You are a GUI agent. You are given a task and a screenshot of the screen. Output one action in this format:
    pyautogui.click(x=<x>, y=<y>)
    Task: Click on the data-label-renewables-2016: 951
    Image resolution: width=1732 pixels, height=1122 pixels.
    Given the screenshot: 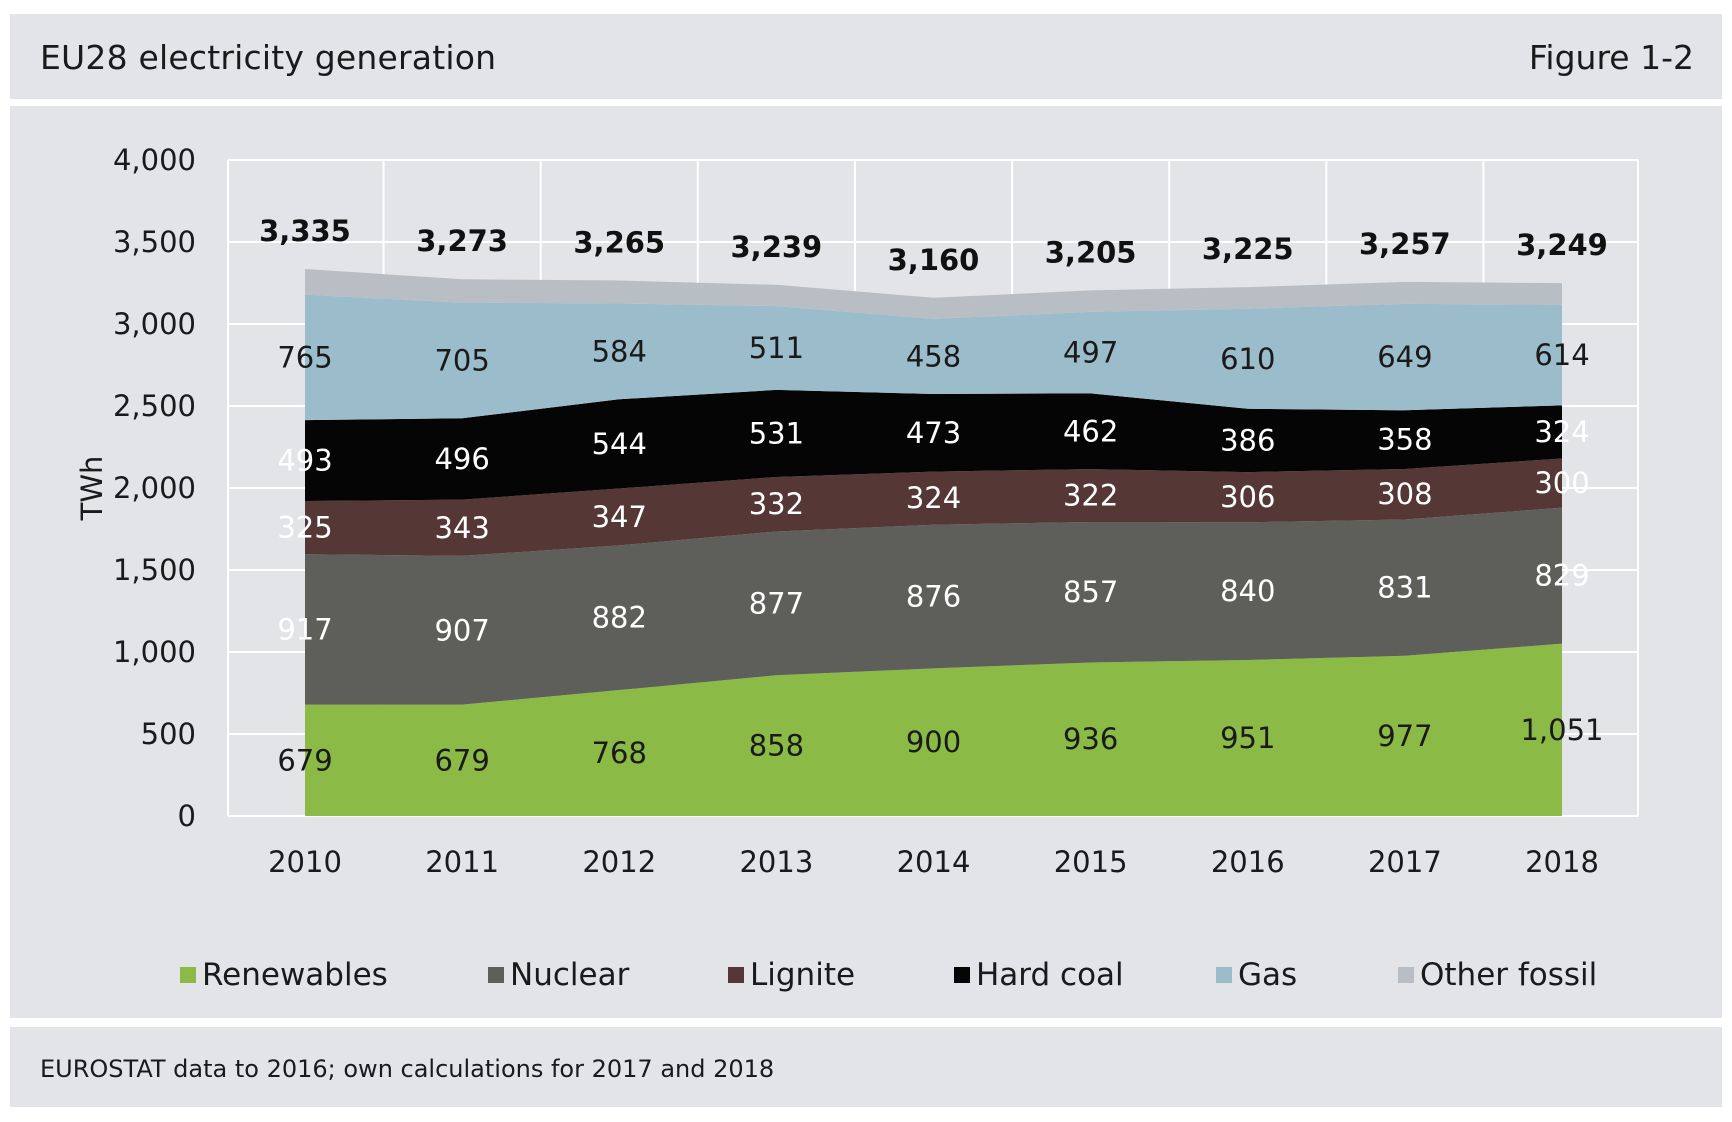 What is the action you would take?
    pyautogui.click(x=1247, y=738)
    